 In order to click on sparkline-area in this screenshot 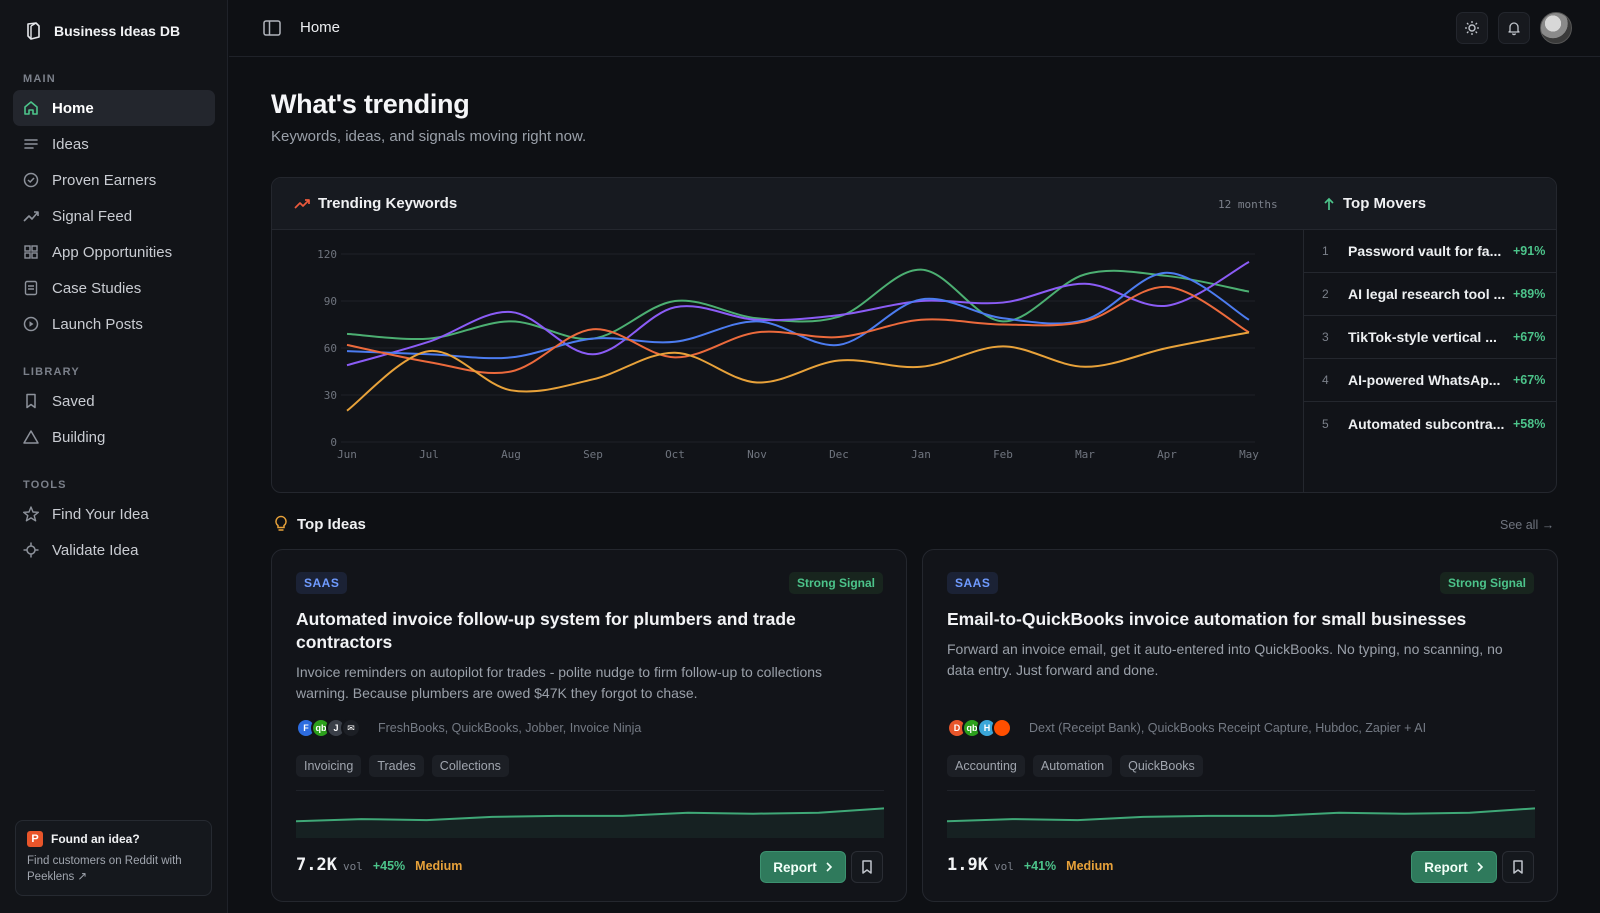, I will do `click(1241, 823)`.